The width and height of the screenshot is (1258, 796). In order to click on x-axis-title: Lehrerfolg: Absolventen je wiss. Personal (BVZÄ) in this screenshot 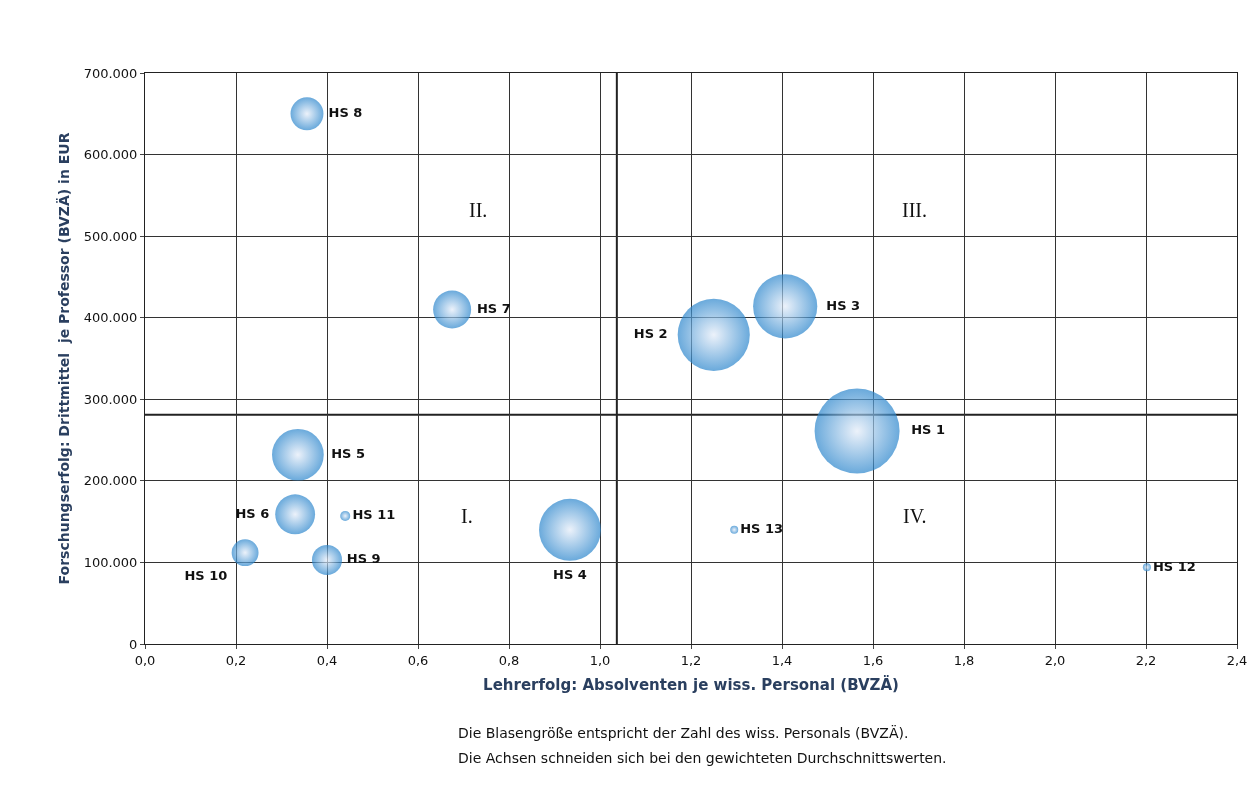, I will do `click(691, 684)`.